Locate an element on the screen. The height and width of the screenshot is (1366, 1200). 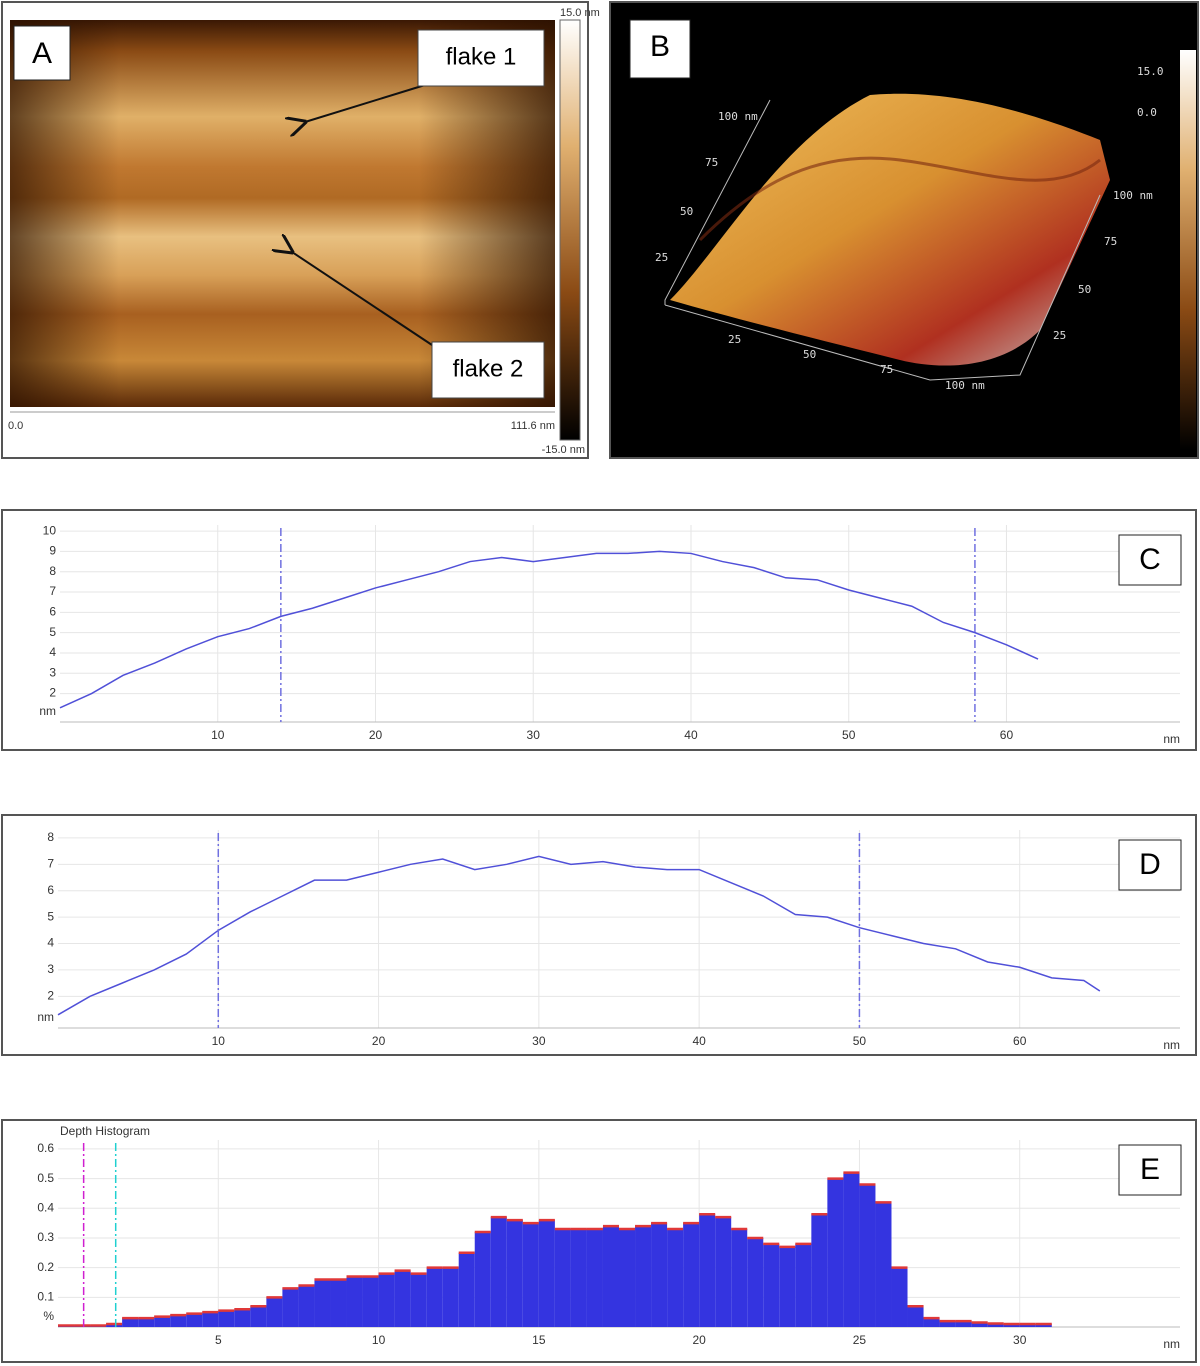
x-unit: nm is located at coordinates (1171, 1045).